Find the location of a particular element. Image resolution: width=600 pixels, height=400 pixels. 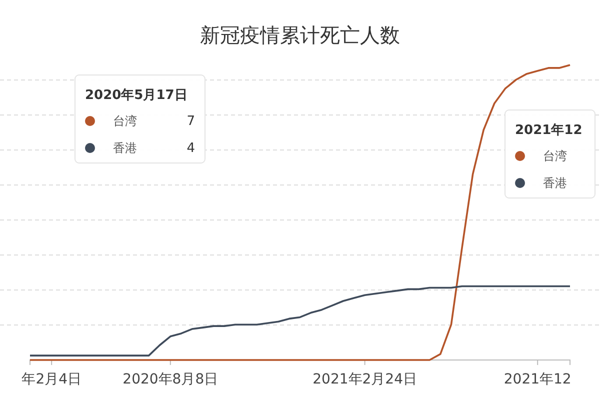

x-tick-label: 年2月4日 is located at coordinates (52, 379).